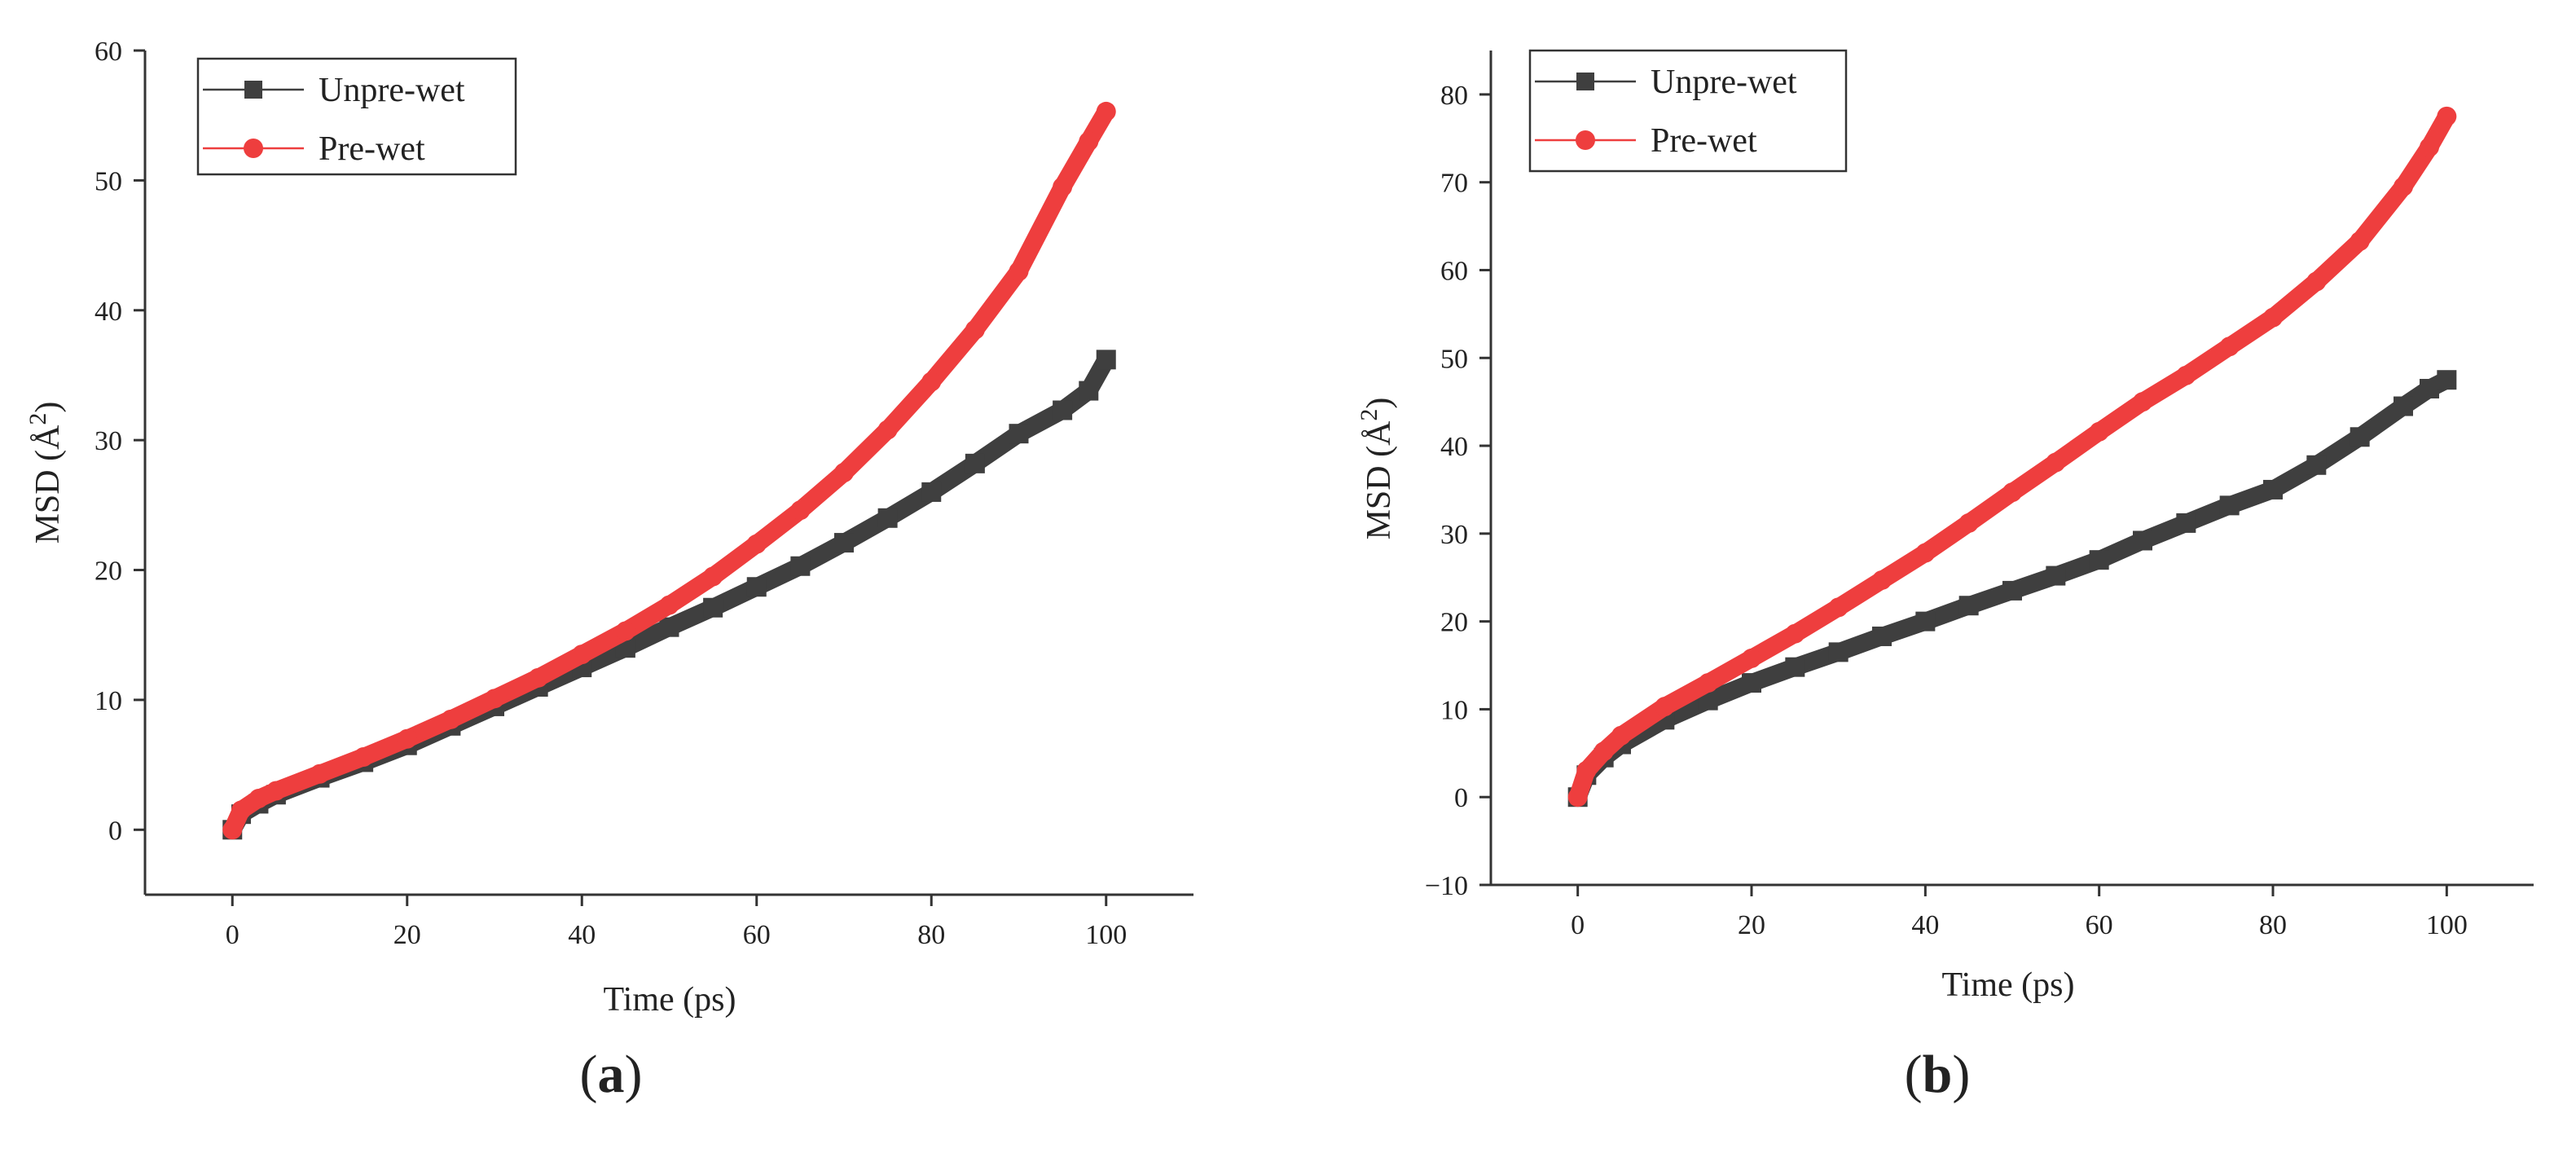 The height and width of the screenshot is (1153, 2576). I want to click on panel-label: (a), so click(611, 1074).